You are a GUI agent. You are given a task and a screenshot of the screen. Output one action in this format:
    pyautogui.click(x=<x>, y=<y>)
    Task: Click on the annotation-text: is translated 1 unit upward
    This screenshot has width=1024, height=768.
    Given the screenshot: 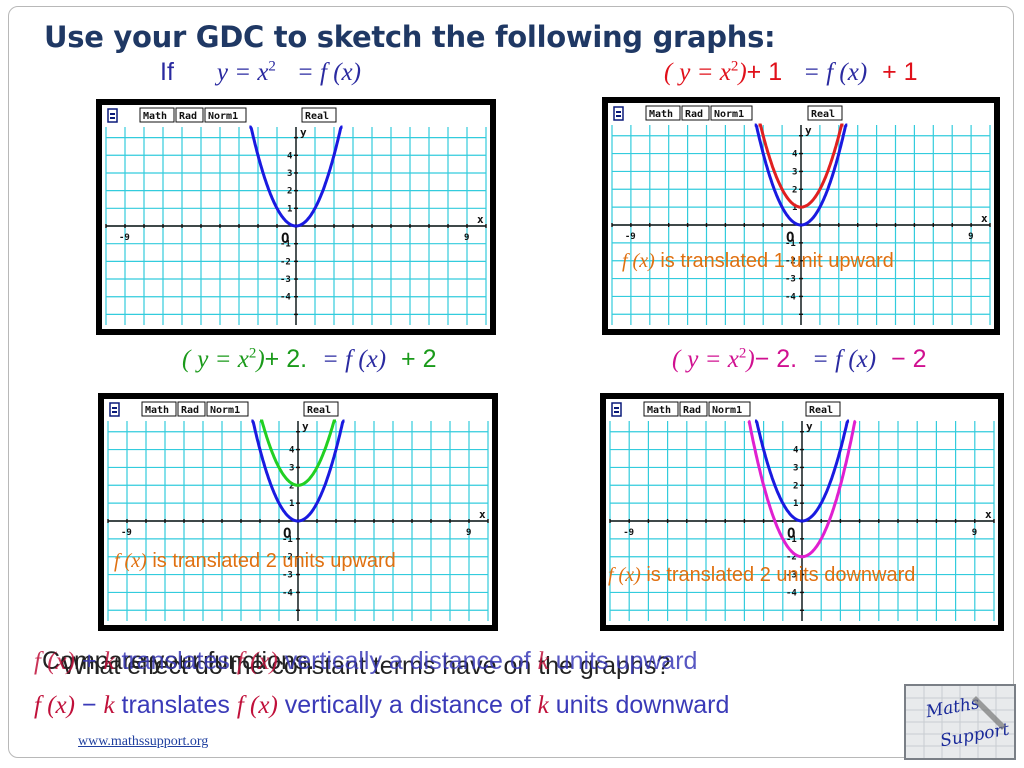 What is the action you would take?
    pyautogui.click(x=774, y=261)
    